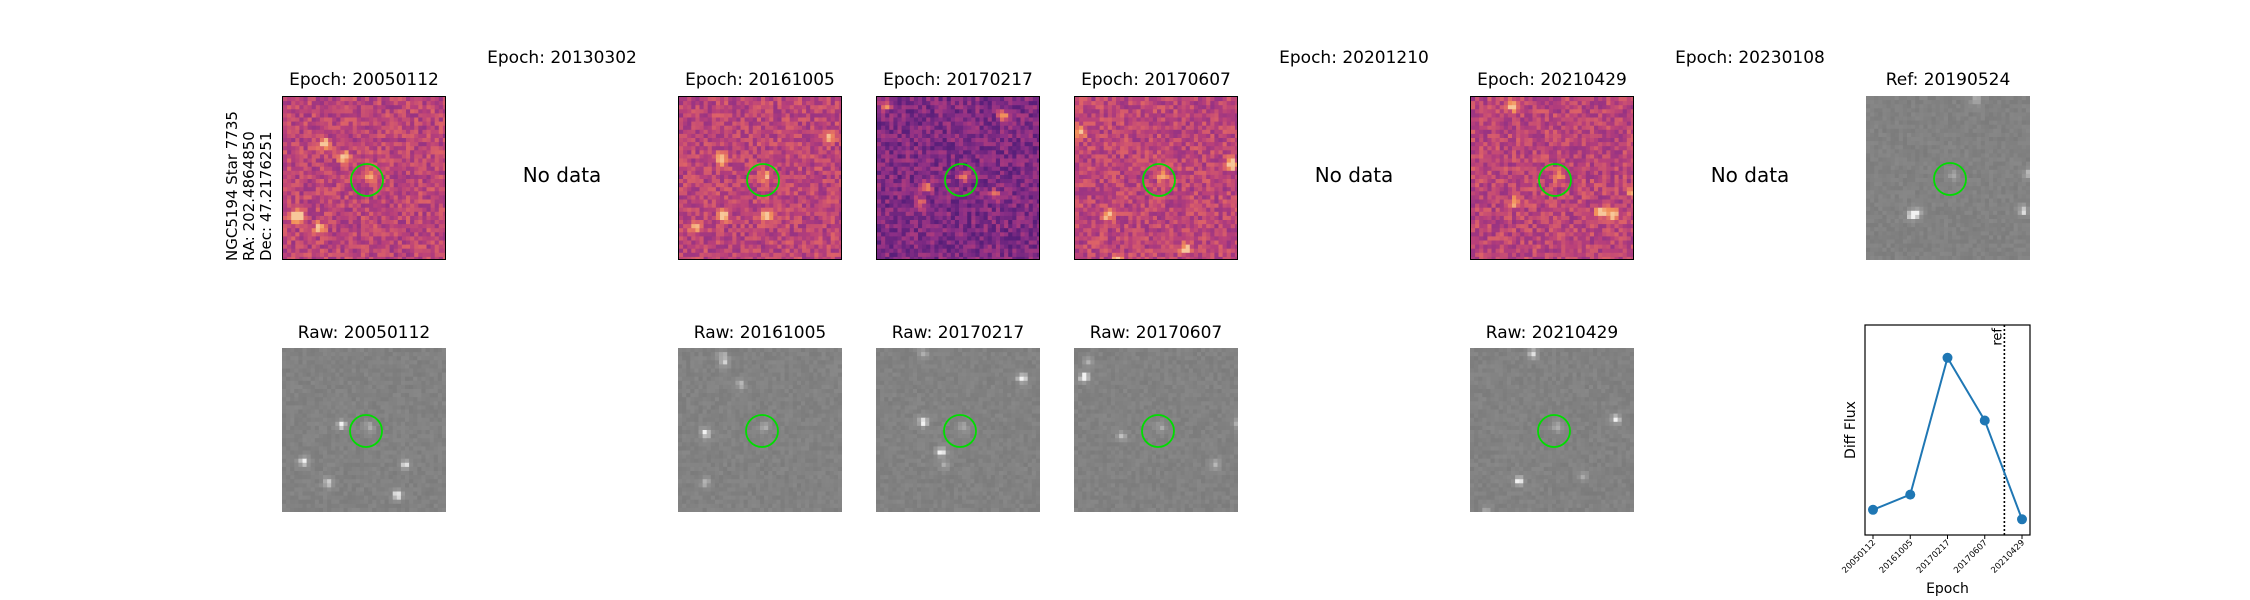 The width and height of the screenshot is (2250, 600). I want to click on x-tick-label-20161005: 20161005, so click(1897, 557).